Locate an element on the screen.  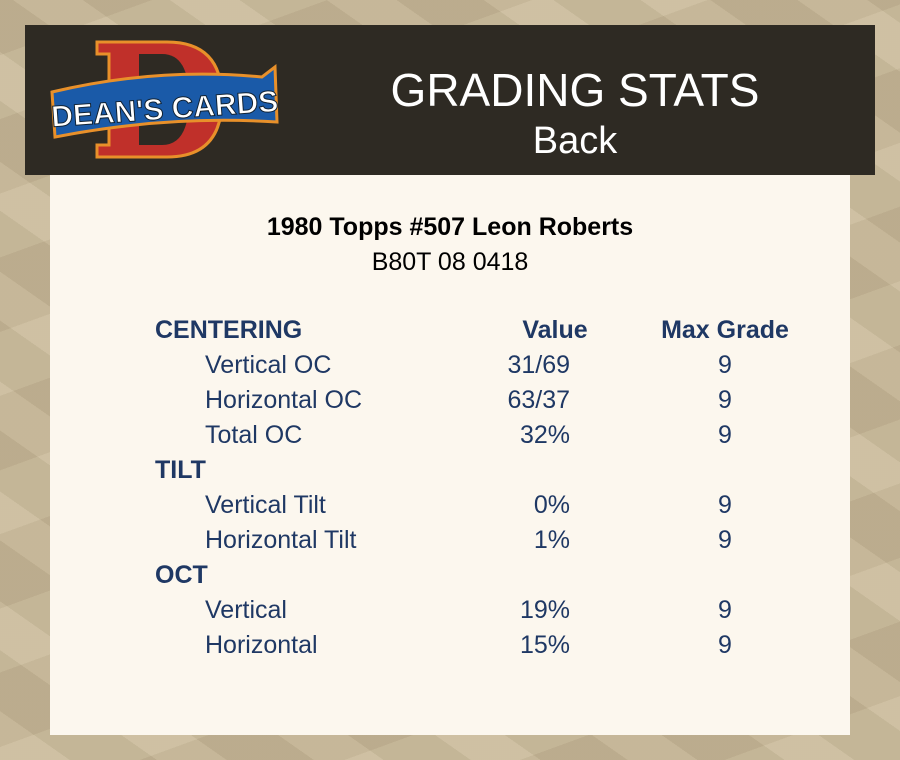
stat-label: Vertical is located at coordinates (246, 610).